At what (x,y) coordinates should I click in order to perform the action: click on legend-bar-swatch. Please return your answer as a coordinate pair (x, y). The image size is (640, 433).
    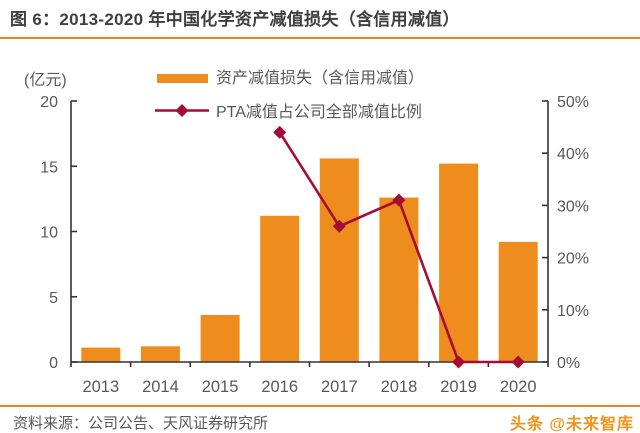
    Looking at the image, I should click on (182, 78).